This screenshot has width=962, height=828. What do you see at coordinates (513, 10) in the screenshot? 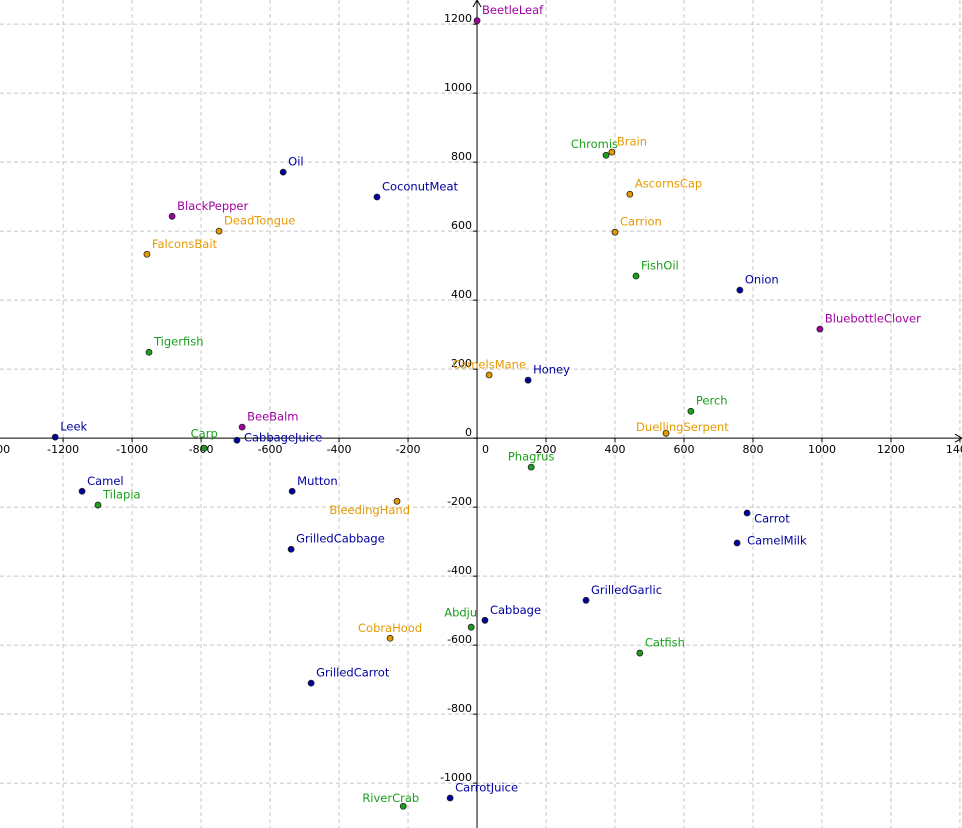
I see `point-label: BeetleLeaf` at bounding box center [513, 10].